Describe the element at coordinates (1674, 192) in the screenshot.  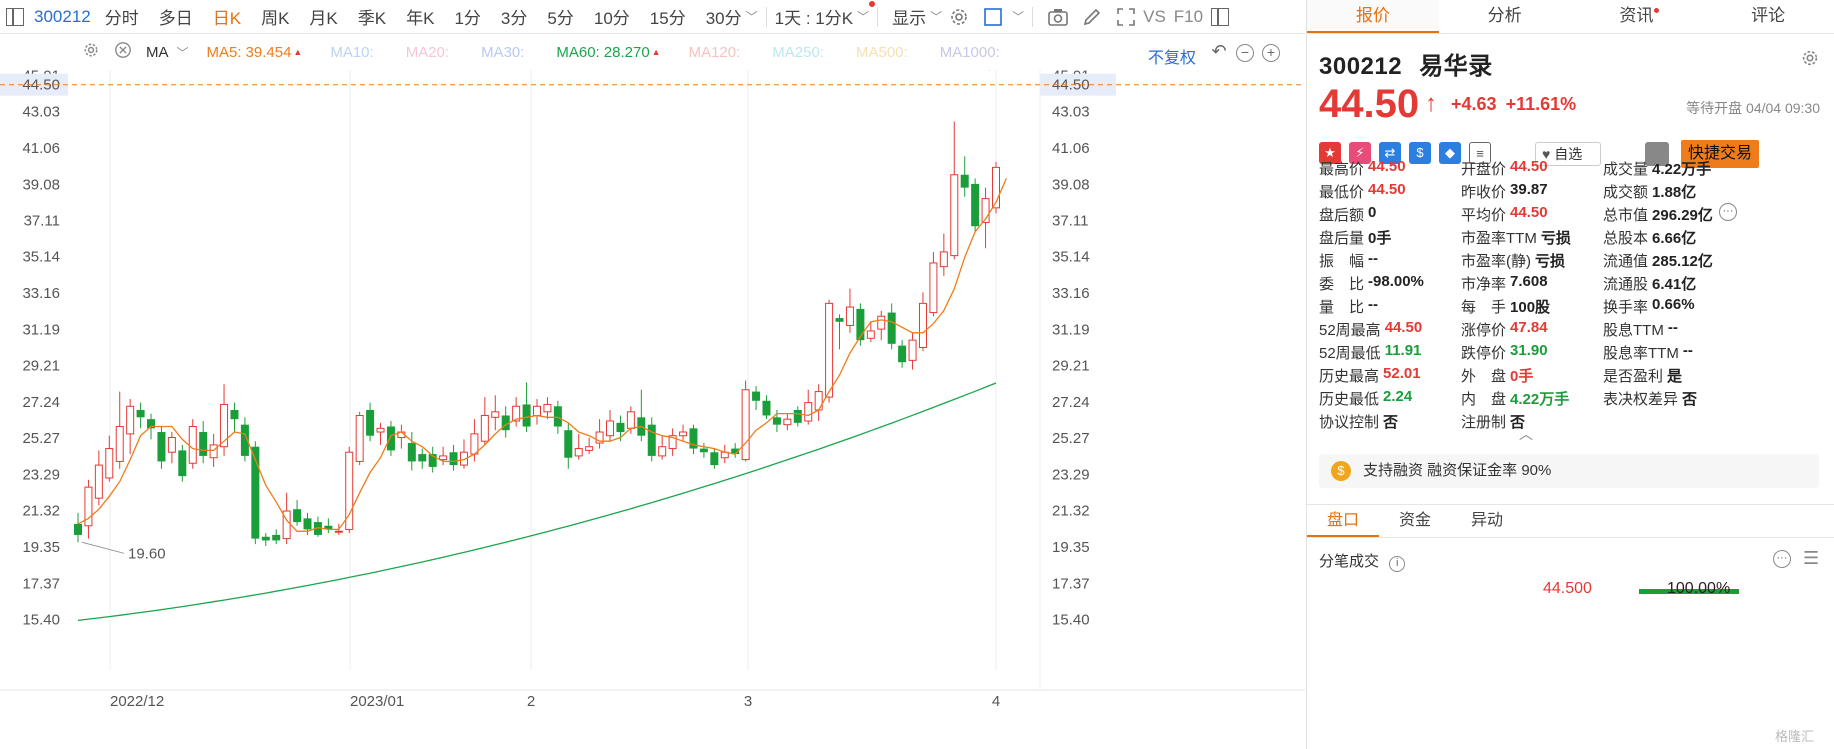
I see `stat-value: 1.88亿` at that location.